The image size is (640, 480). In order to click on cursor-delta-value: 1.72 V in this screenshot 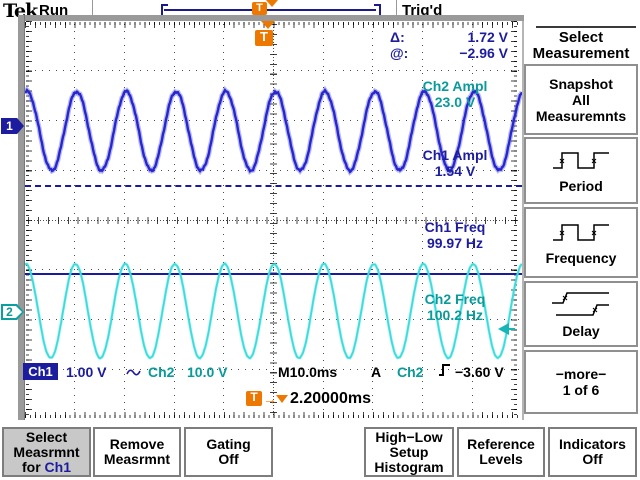, I will do `click(487, 37)`.